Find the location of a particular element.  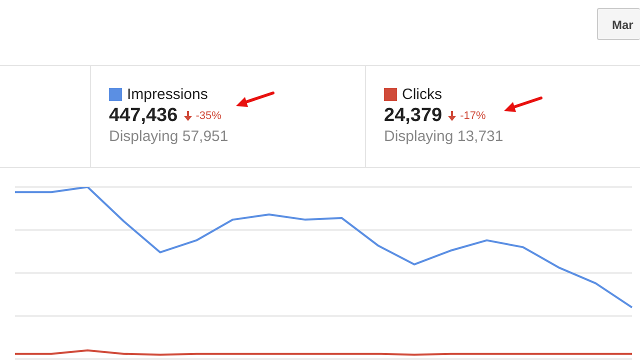

legend-label: Clicks is located at coordinates (422, 94).